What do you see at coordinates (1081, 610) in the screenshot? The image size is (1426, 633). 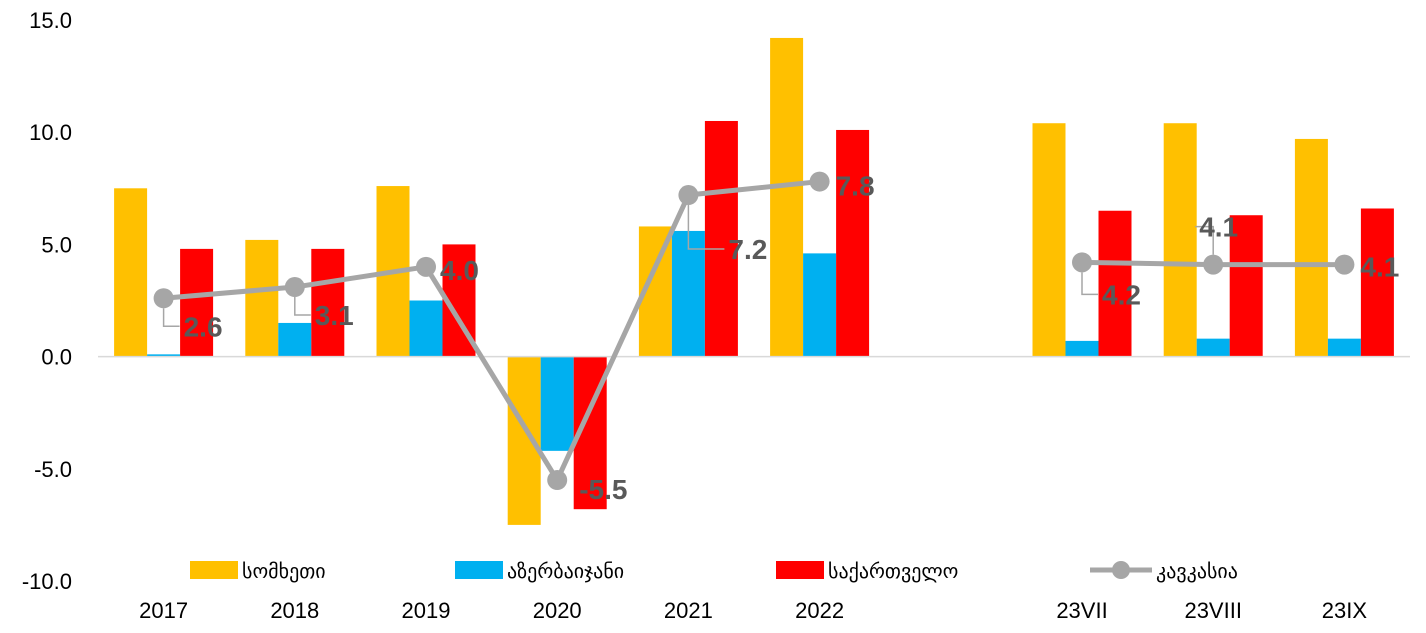 I see `x-tick-label: 23VII` at bounding box center [1081, 610].